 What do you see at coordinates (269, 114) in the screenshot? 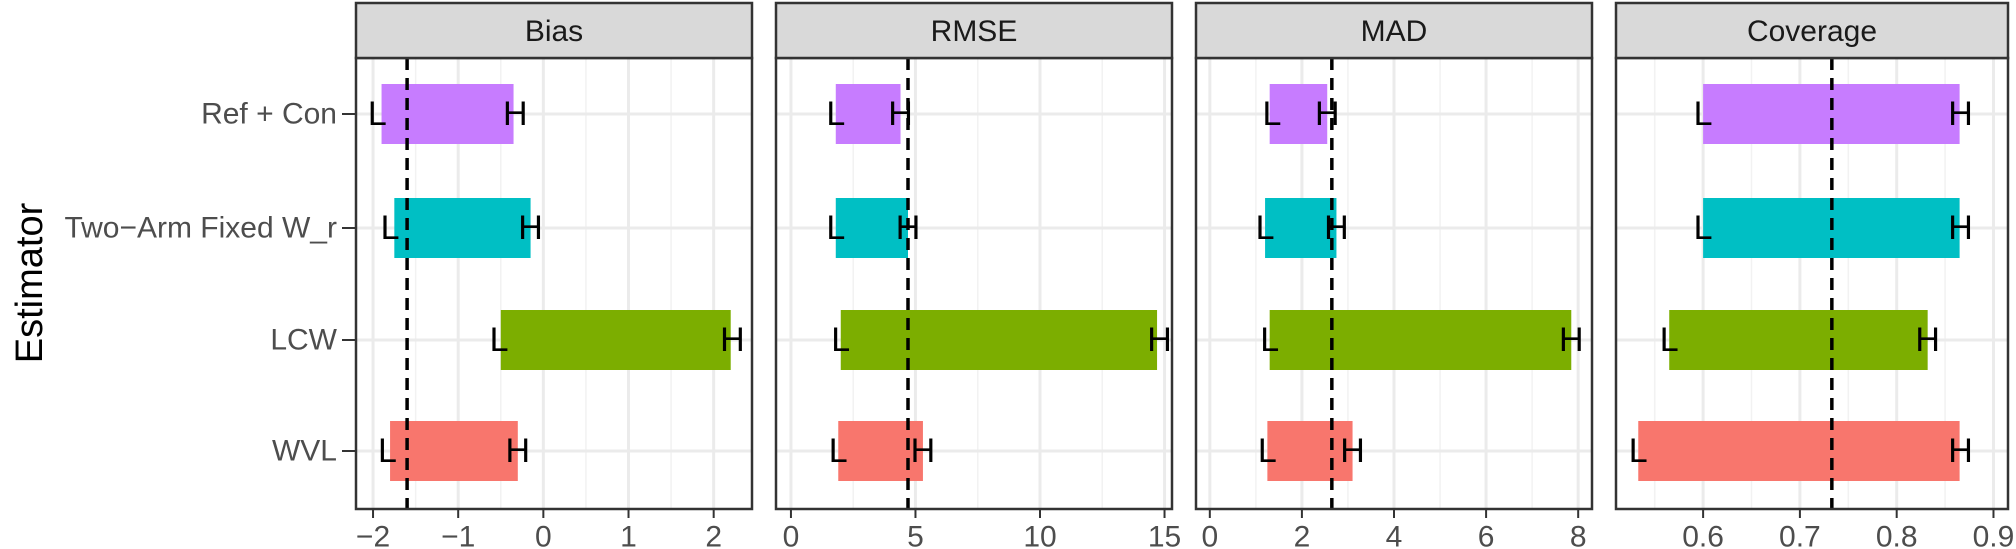
I see `category-label: Ref + Con` at bounding box center [269, 114].